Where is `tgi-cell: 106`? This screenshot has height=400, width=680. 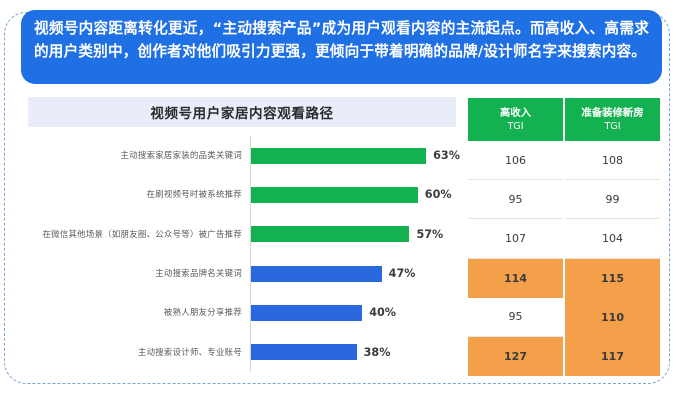 tgi-cell: 106 is located at coordinates (515, 161).